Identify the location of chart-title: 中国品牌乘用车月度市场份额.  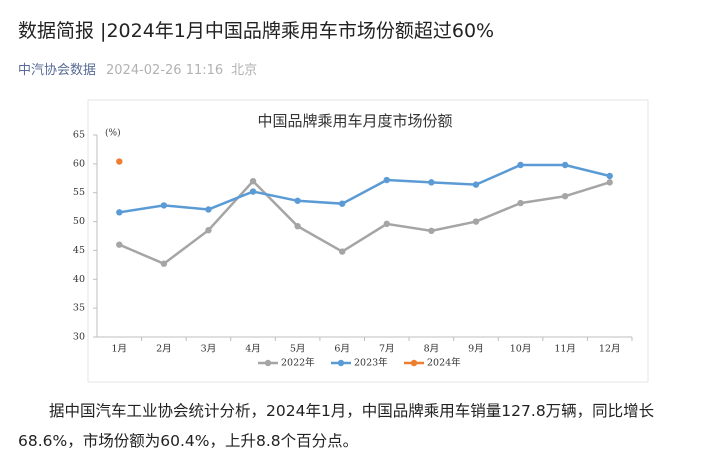
(354, 121).